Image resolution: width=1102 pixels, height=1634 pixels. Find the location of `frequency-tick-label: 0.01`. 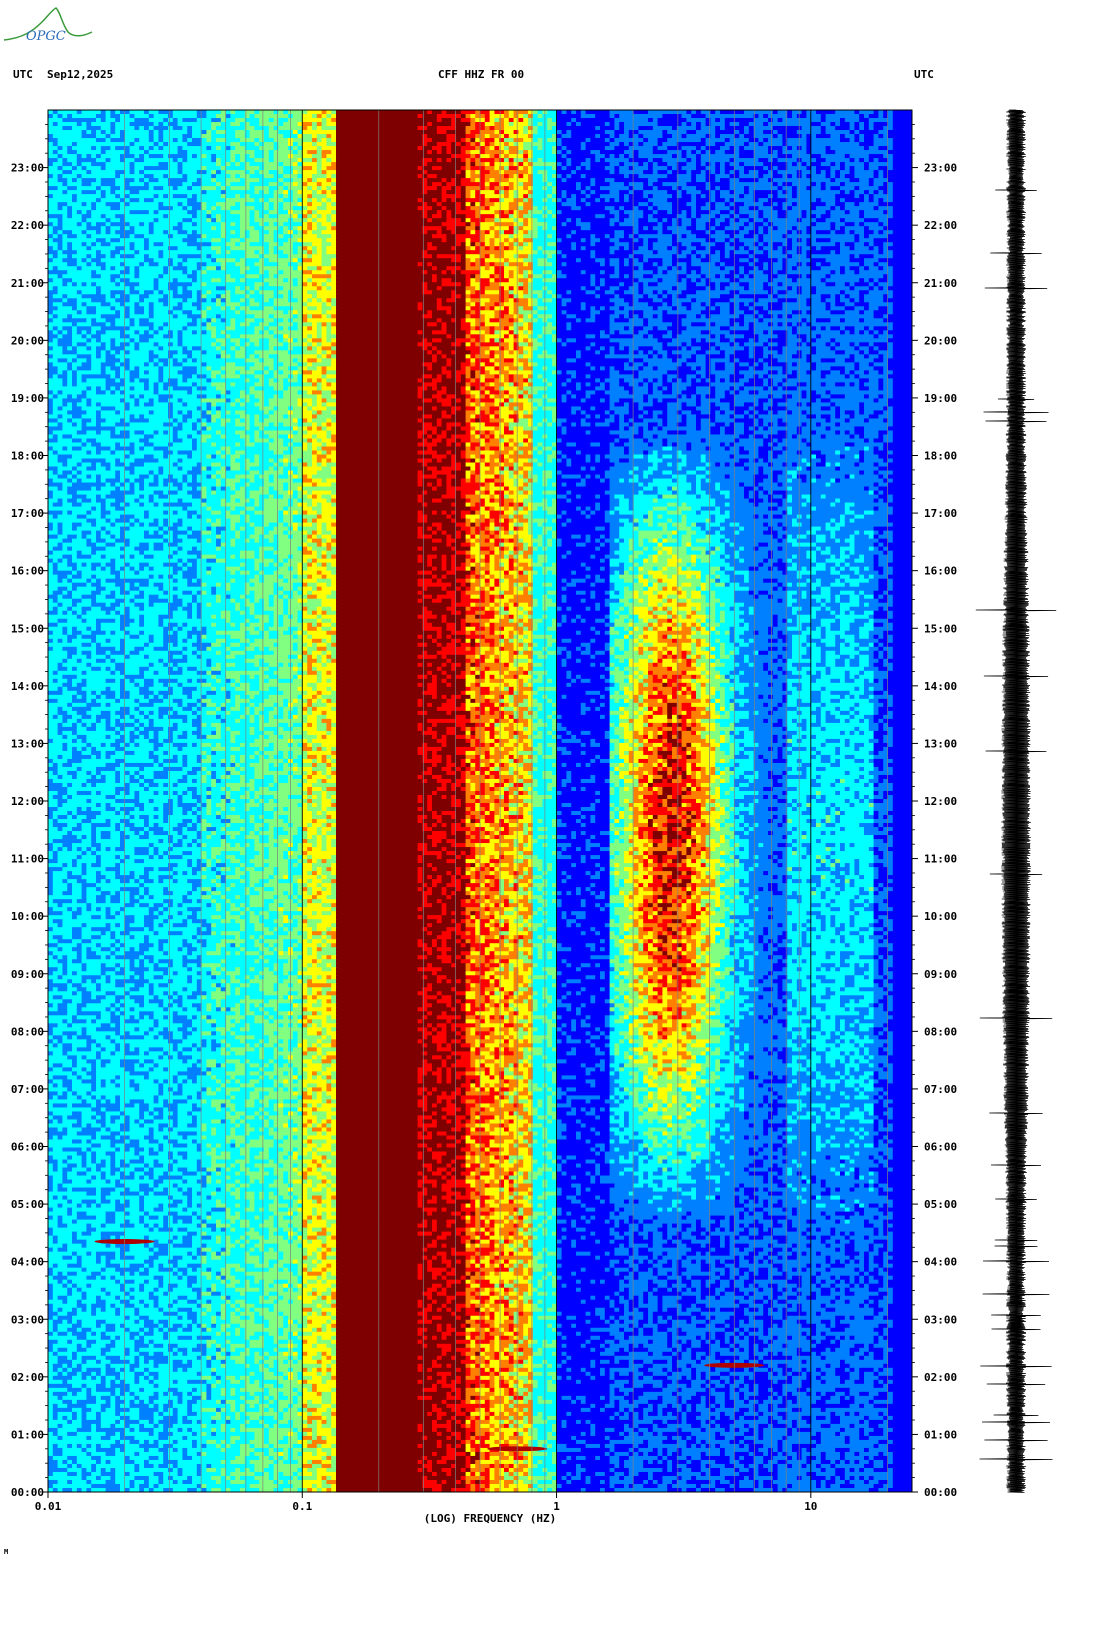

frequency-tick-label: 0.01 is located at coordinates (48, 1506).